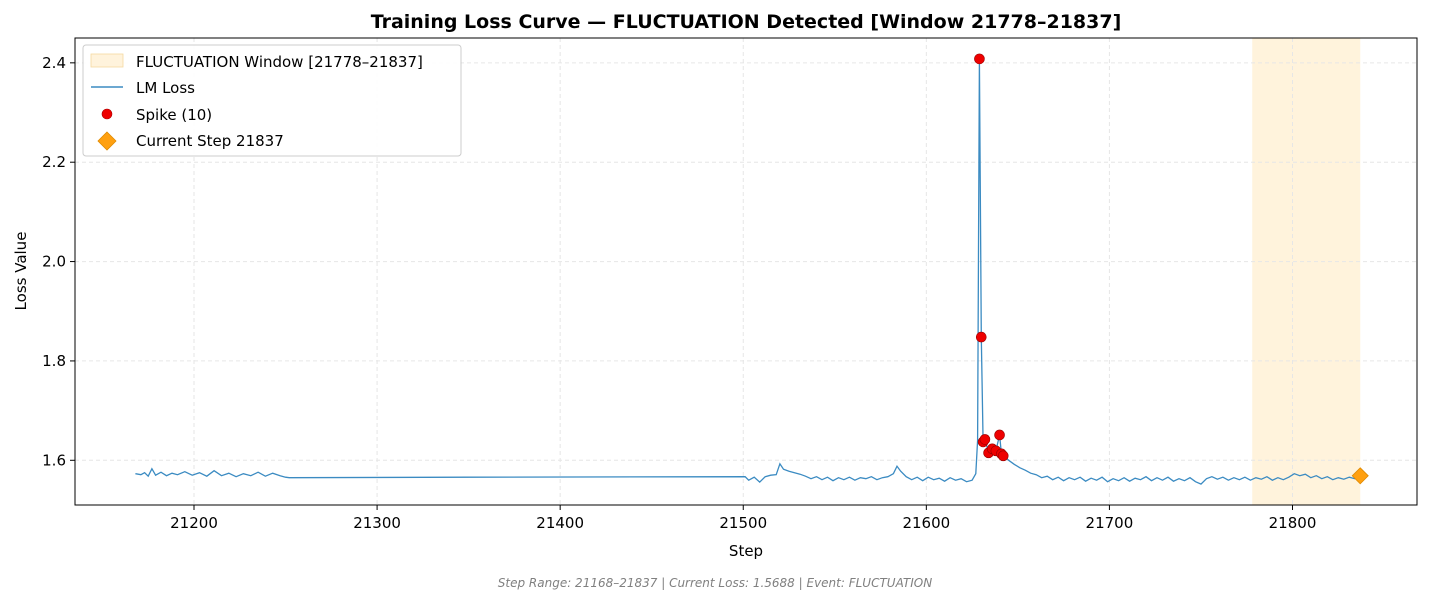  Describe the element at coordinates (165, 88) in the screenshot. I see `legend-loss-label: LM Loss` at that location.